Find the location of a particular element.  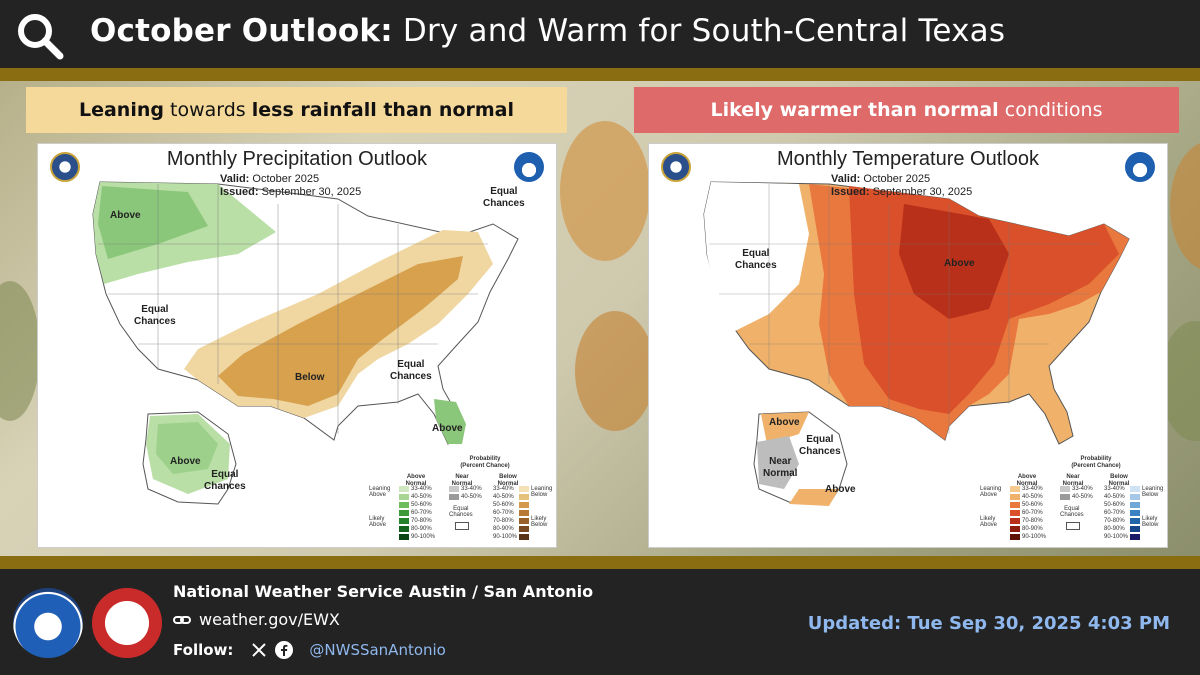

precip-above-ak-core is located at coordinates (187, 448).